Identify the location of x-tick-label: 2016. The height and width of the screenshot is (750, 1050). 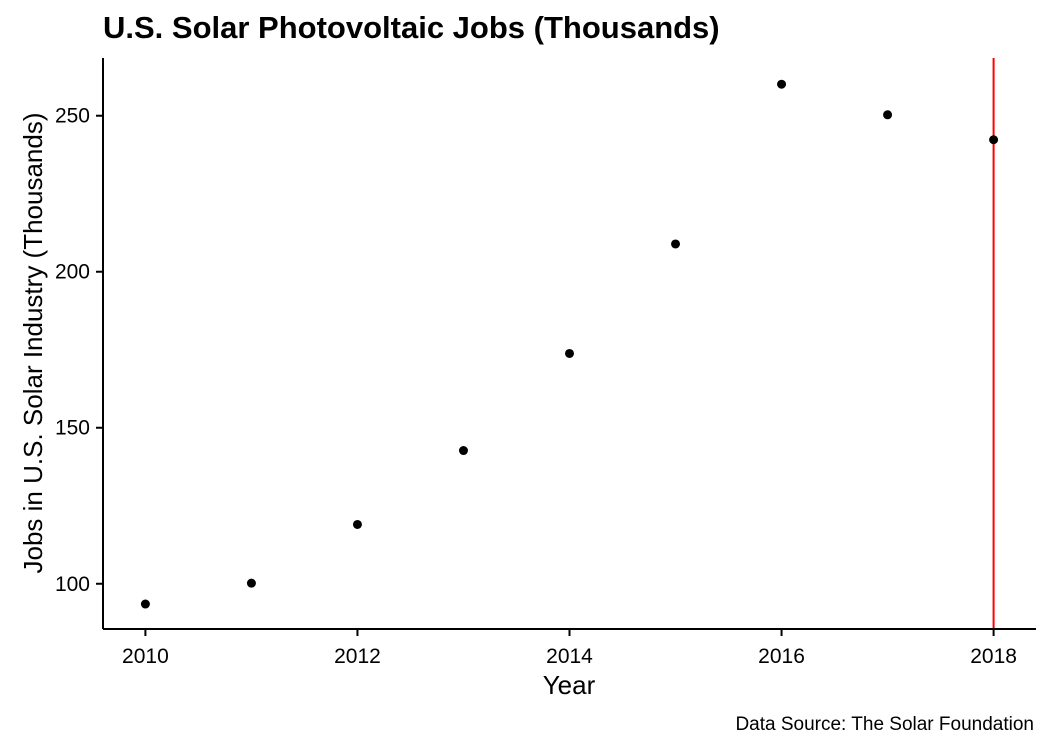
(781, 656).